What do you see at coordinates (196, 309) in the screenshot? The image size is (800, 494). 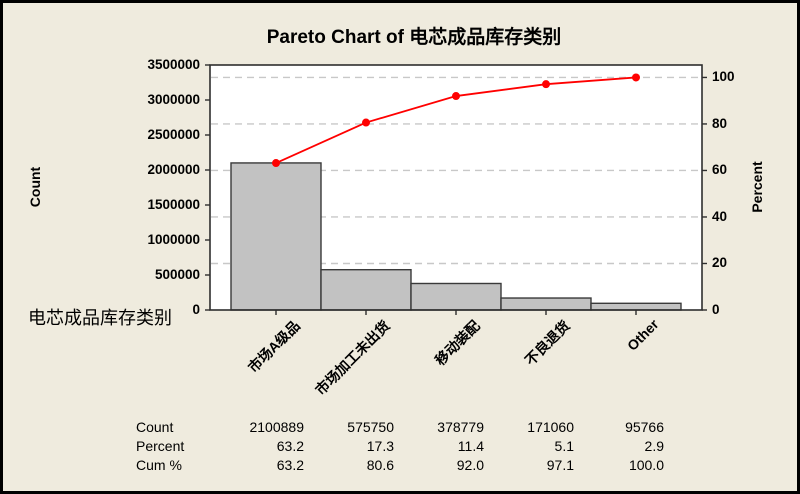 I see `y-tick-label-left: 0` at bounding box center [196, 309].